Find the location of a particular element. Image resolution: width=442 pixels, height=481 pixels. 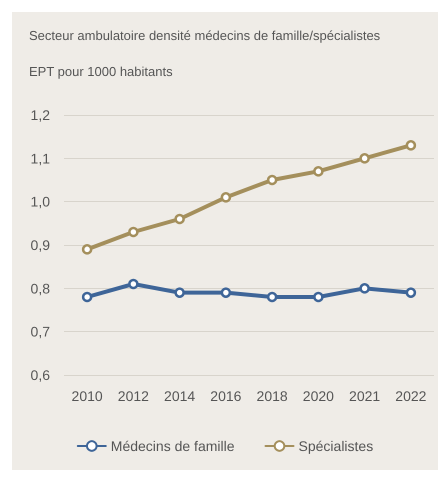

x-tick-label: 2021 is located at coordinates (364, 396).